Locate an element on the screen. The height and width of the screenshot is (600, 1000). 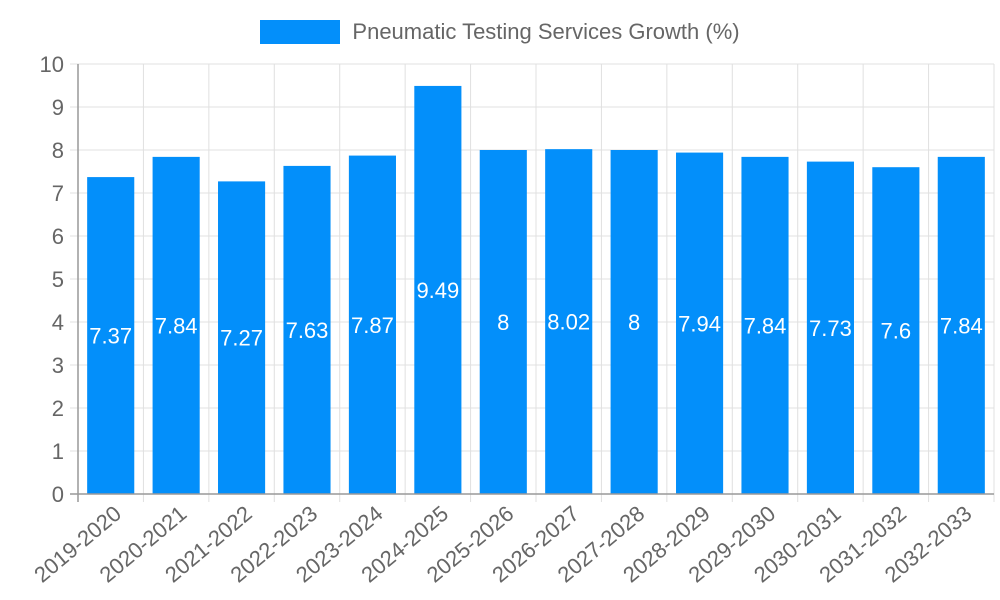
bar-value-label: 9.49 is located at coordinates (437, 290).